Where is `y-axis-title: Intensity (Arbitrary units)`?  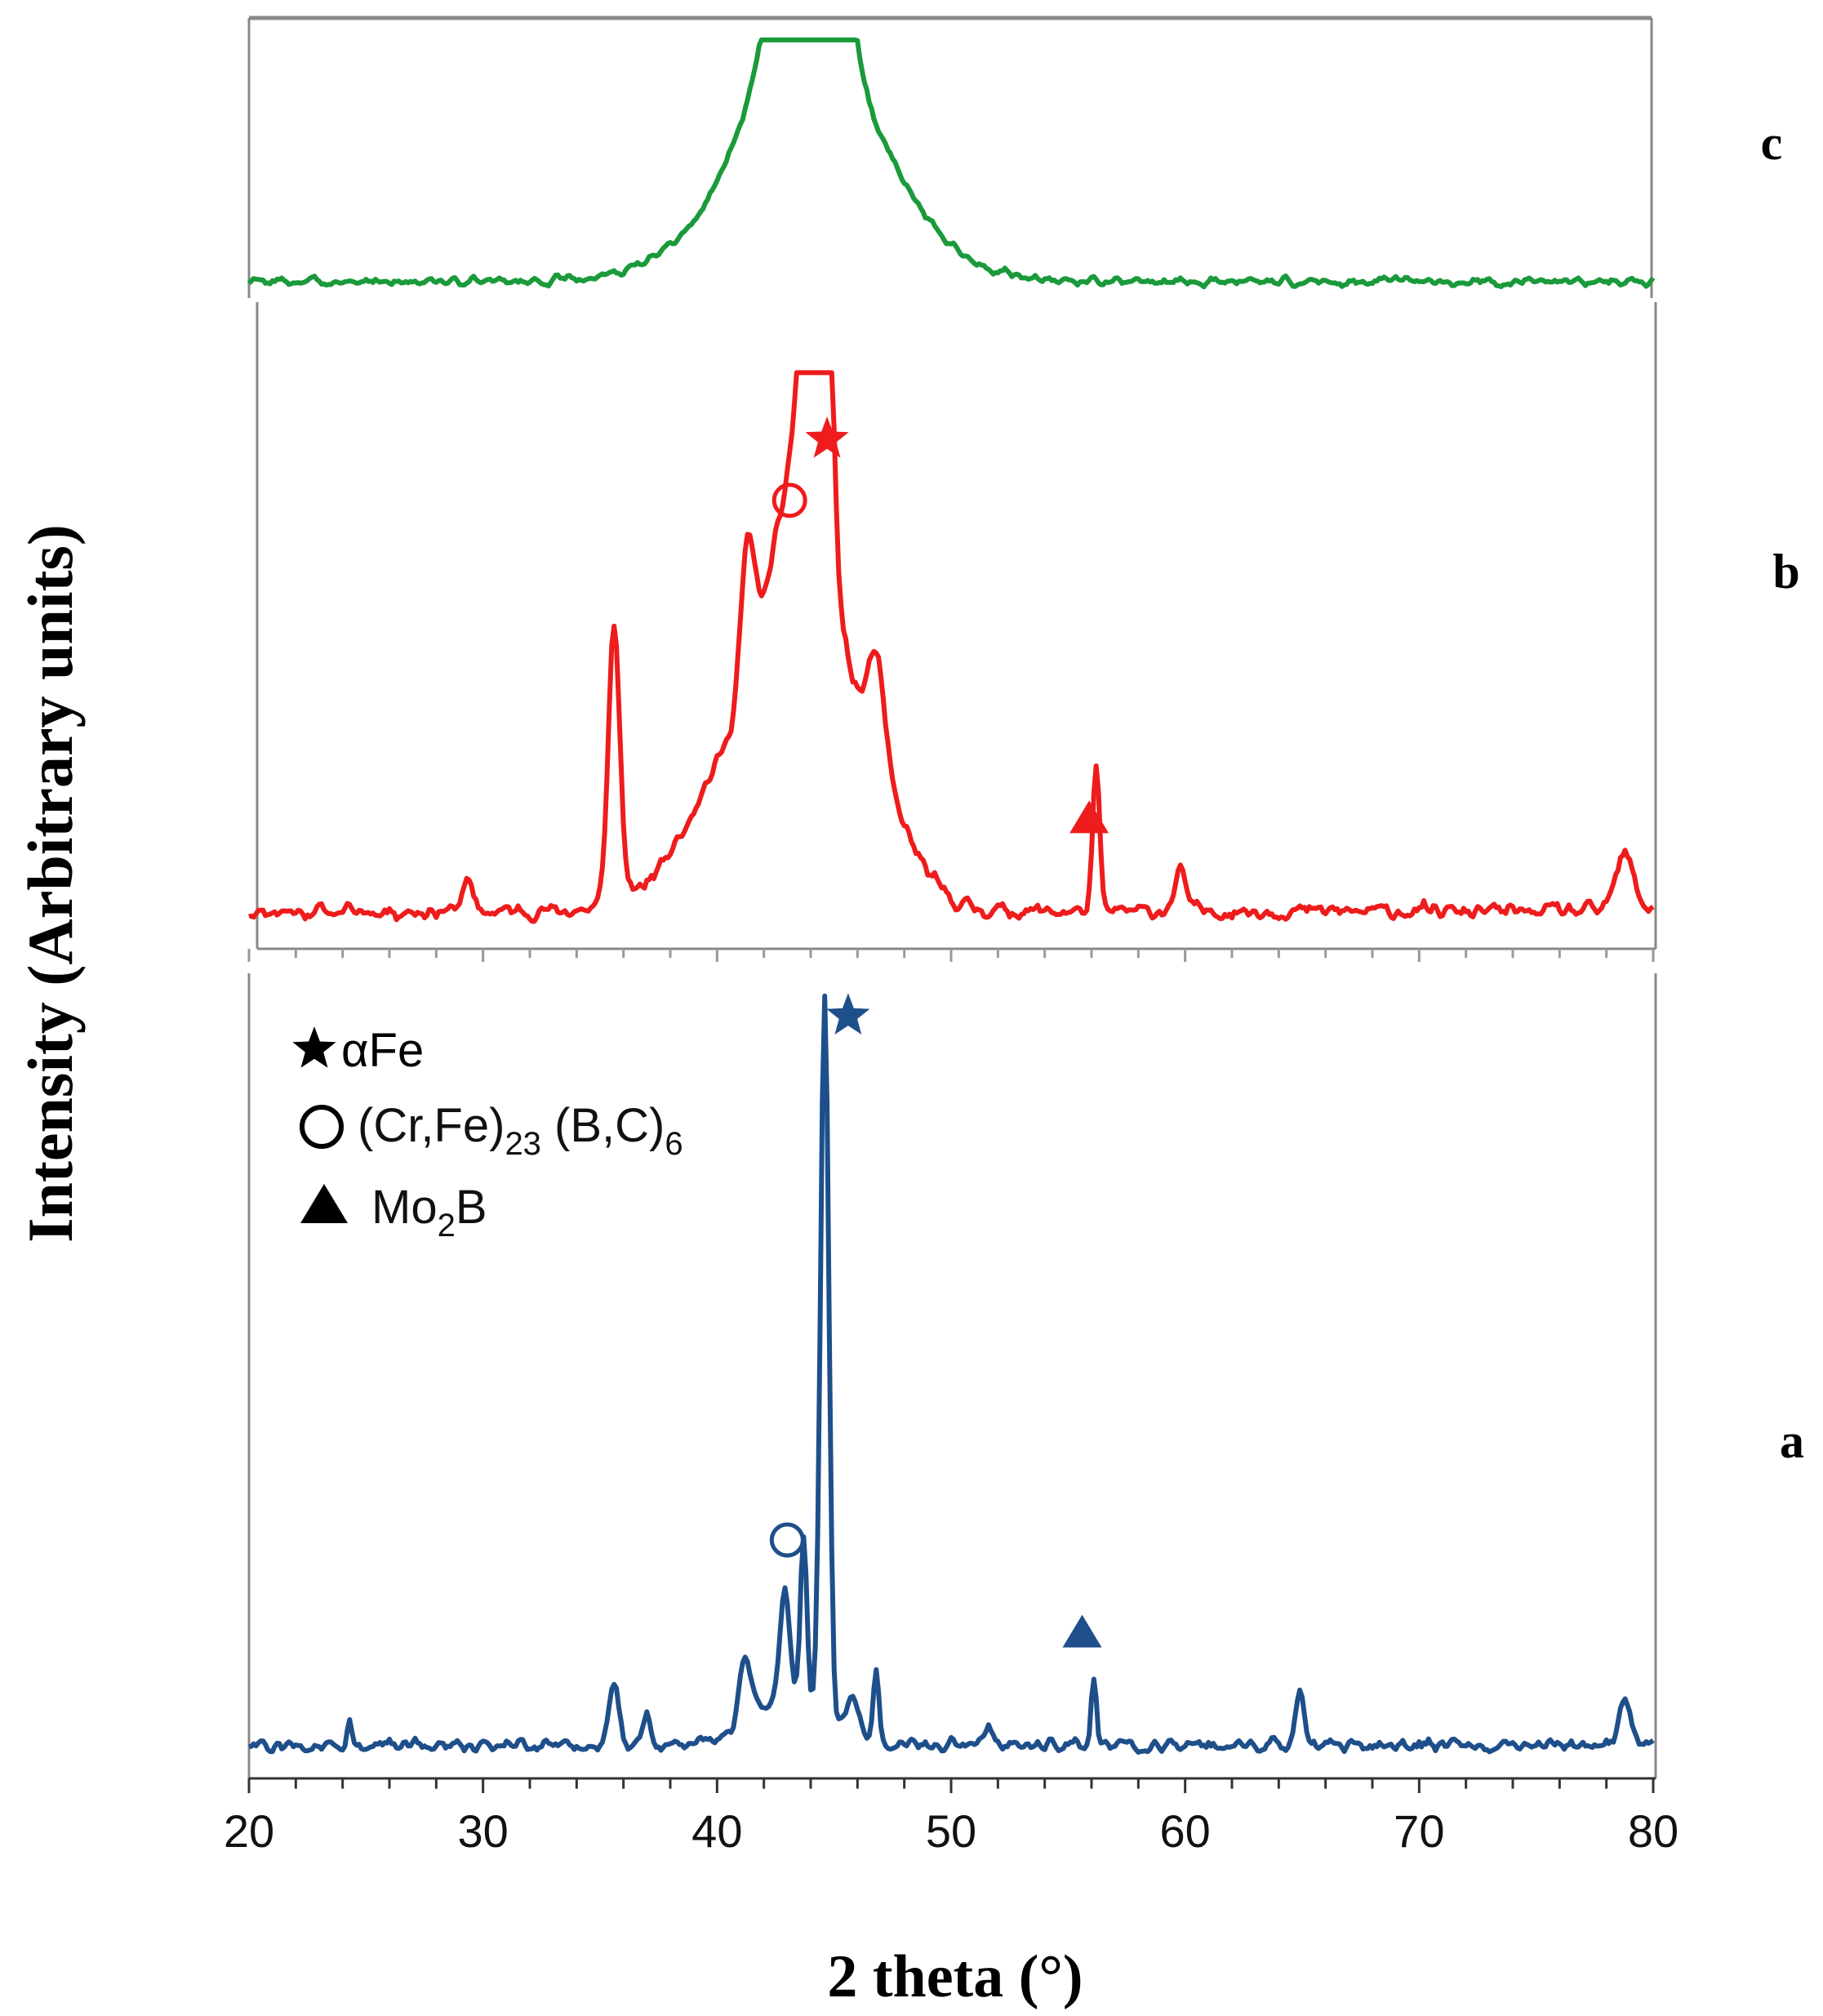
y-axis-title: Intensity (Arbitrary units) is located at coordinates (50, 883).